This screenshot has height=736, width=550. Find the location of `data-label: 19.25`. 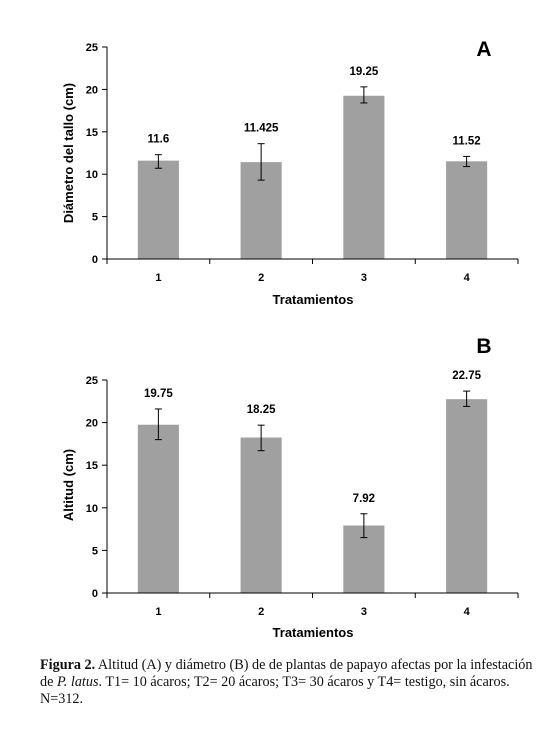

data-label: 19.25 is located at coordinates (363, 72).